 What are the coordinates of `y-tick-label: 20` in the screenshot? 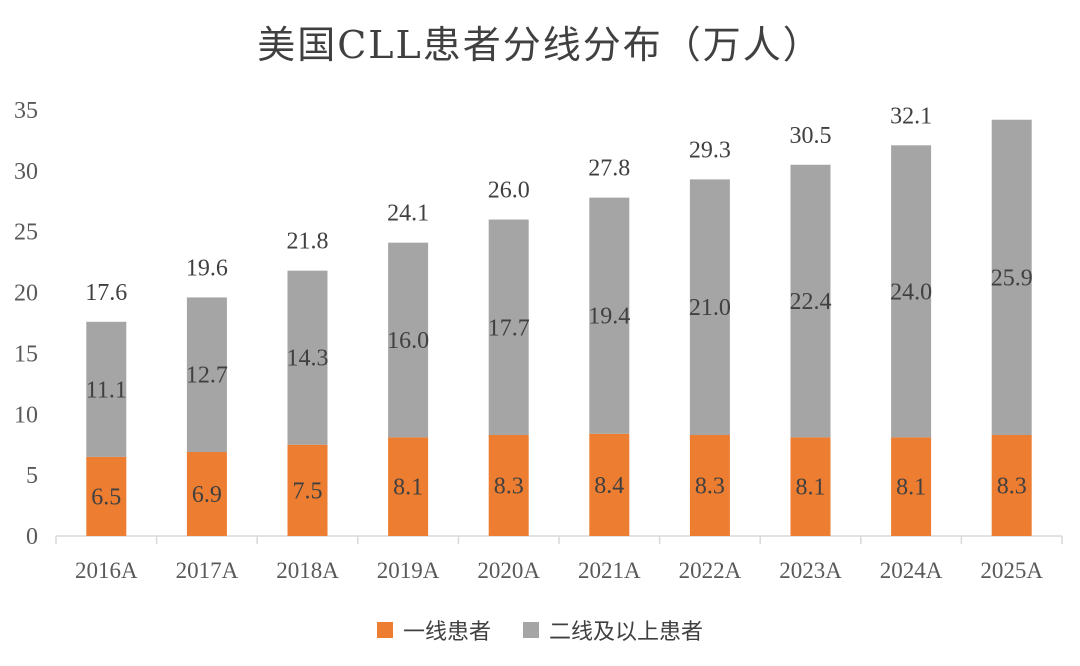 It's located at (26, 294).